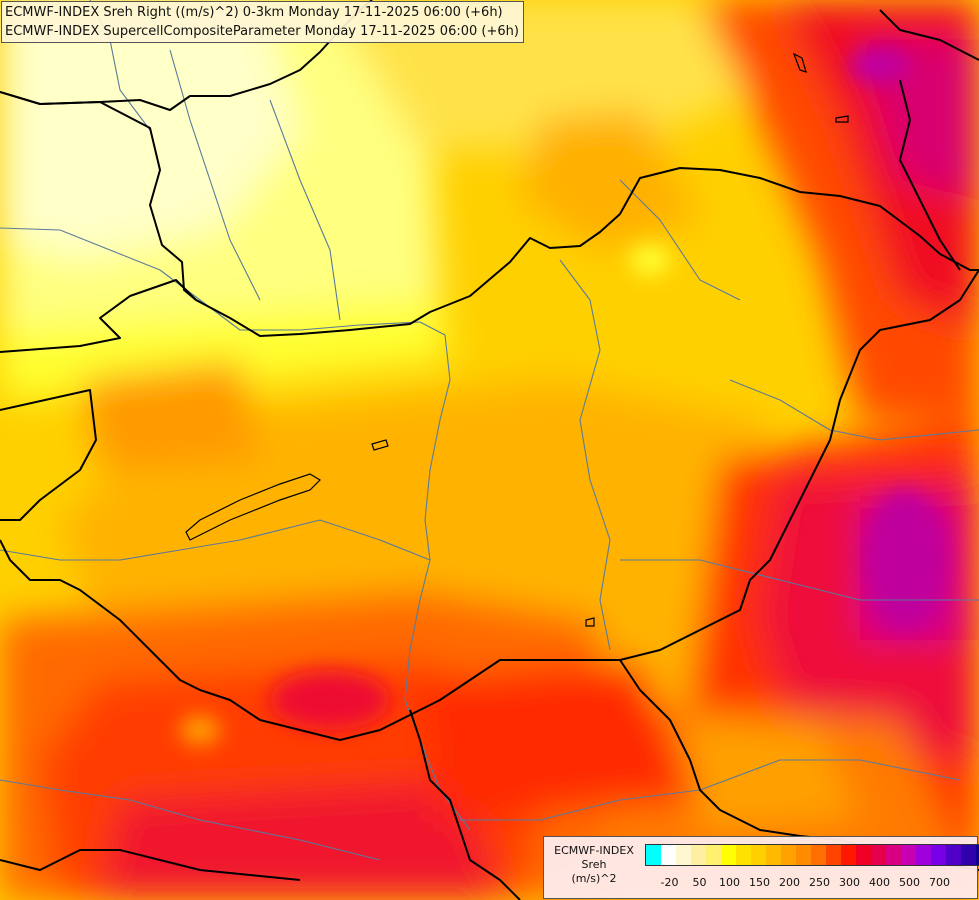 Image resolution: width=979 pixels, height=900 pixels. Describe the element at coordinates (799, 62) in the screenshot. I see `lake-north-east` at that location.